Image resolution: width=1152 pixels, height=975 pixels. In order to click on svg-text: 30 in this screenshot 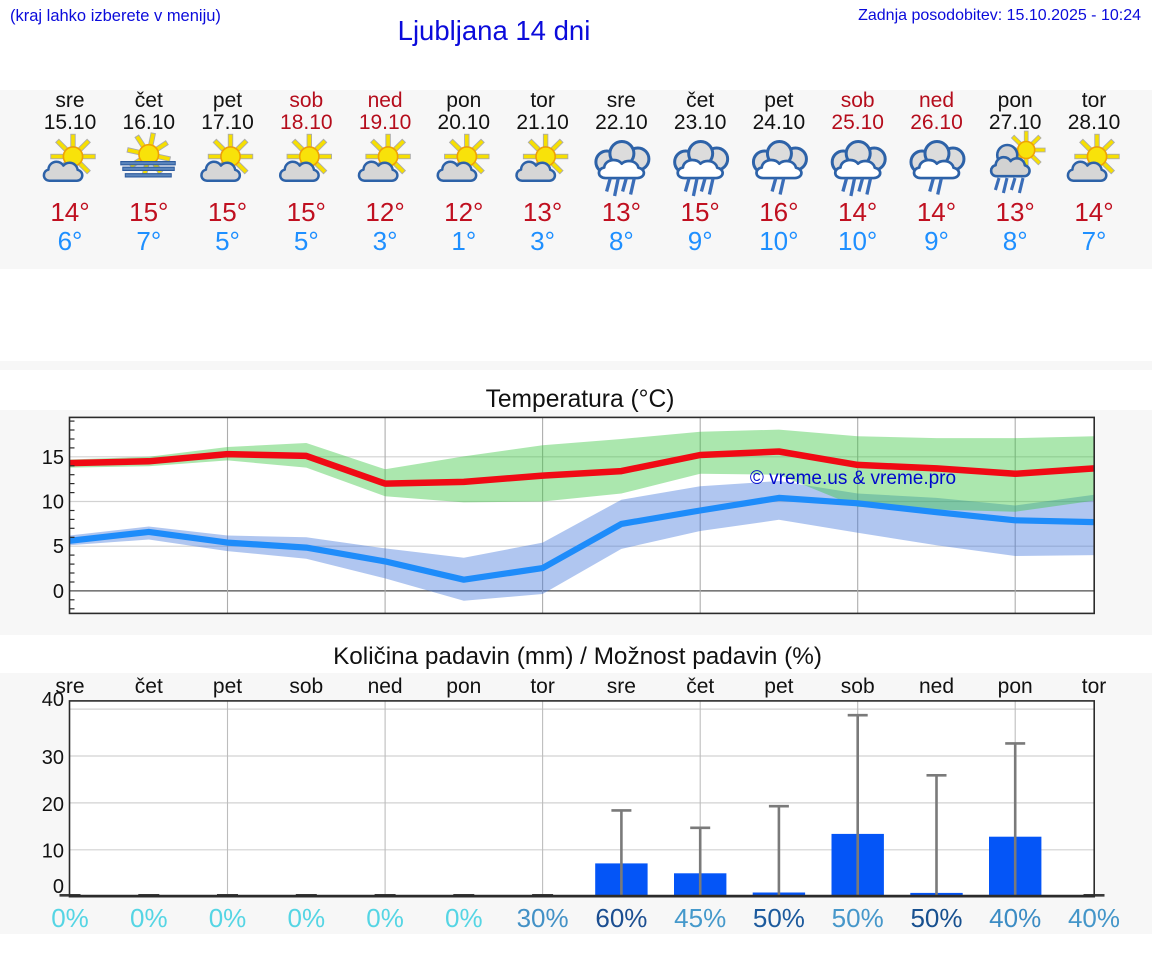, I will do `click(53, 758)`.